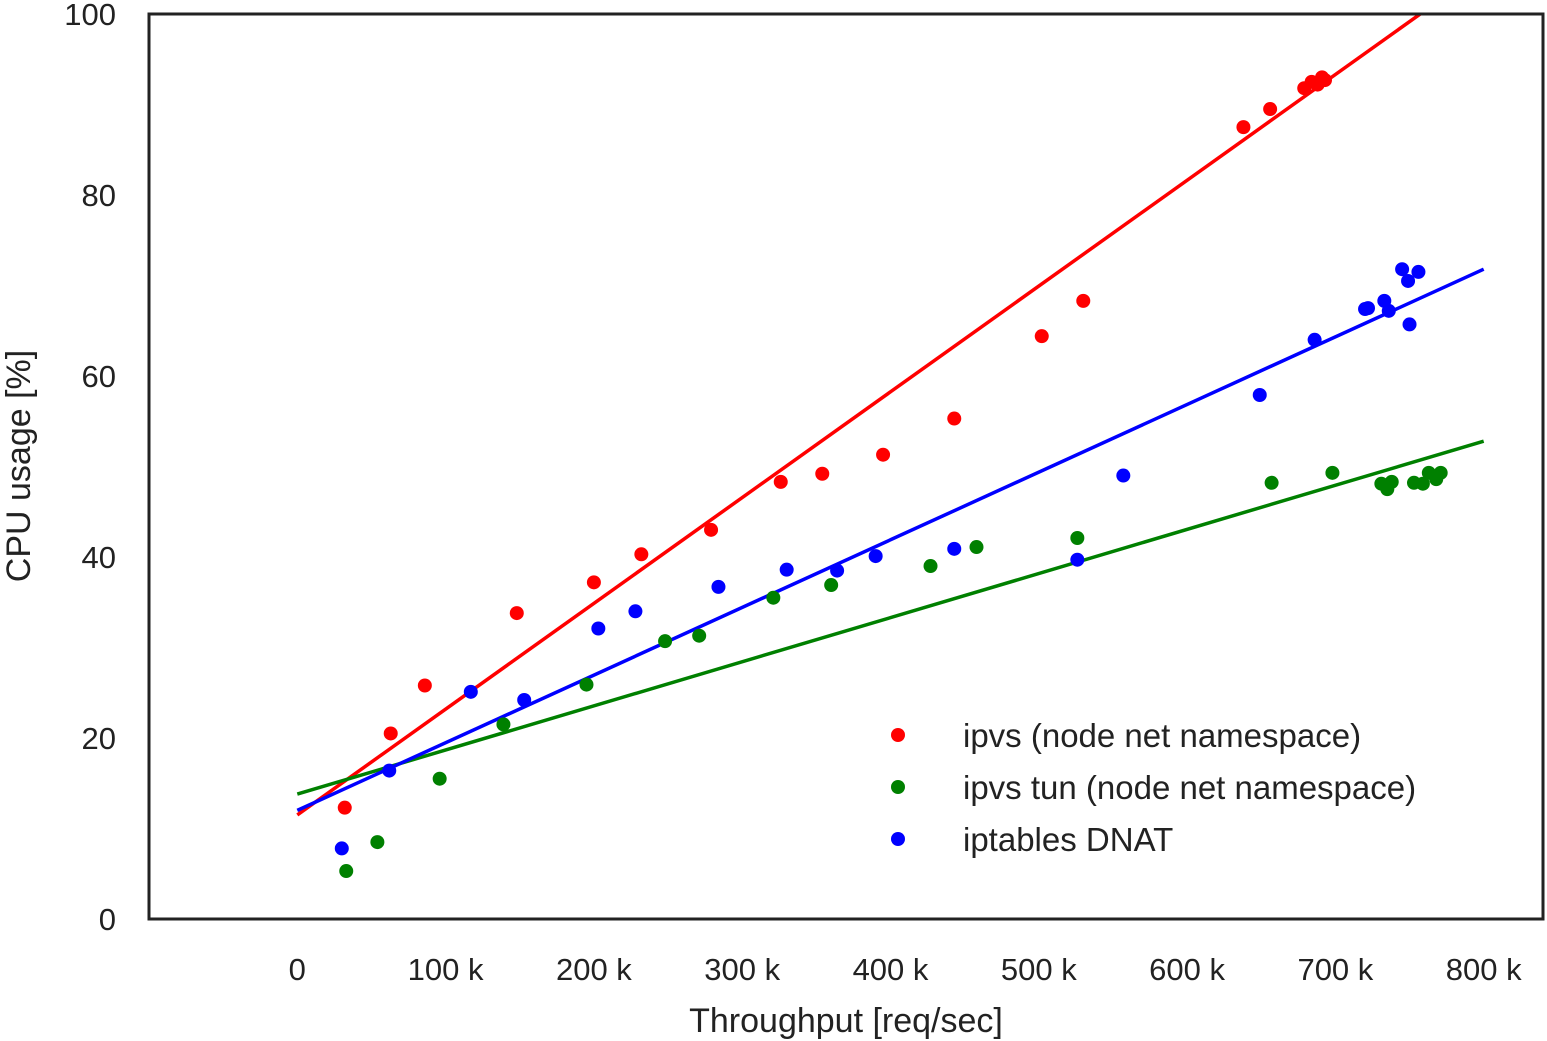 The image size is (1547, 1041). What do you see at coordinates (1484, 969) in the screenshot?
I see `x-tick-label: 800 k` at bounding box center [1484, 969].